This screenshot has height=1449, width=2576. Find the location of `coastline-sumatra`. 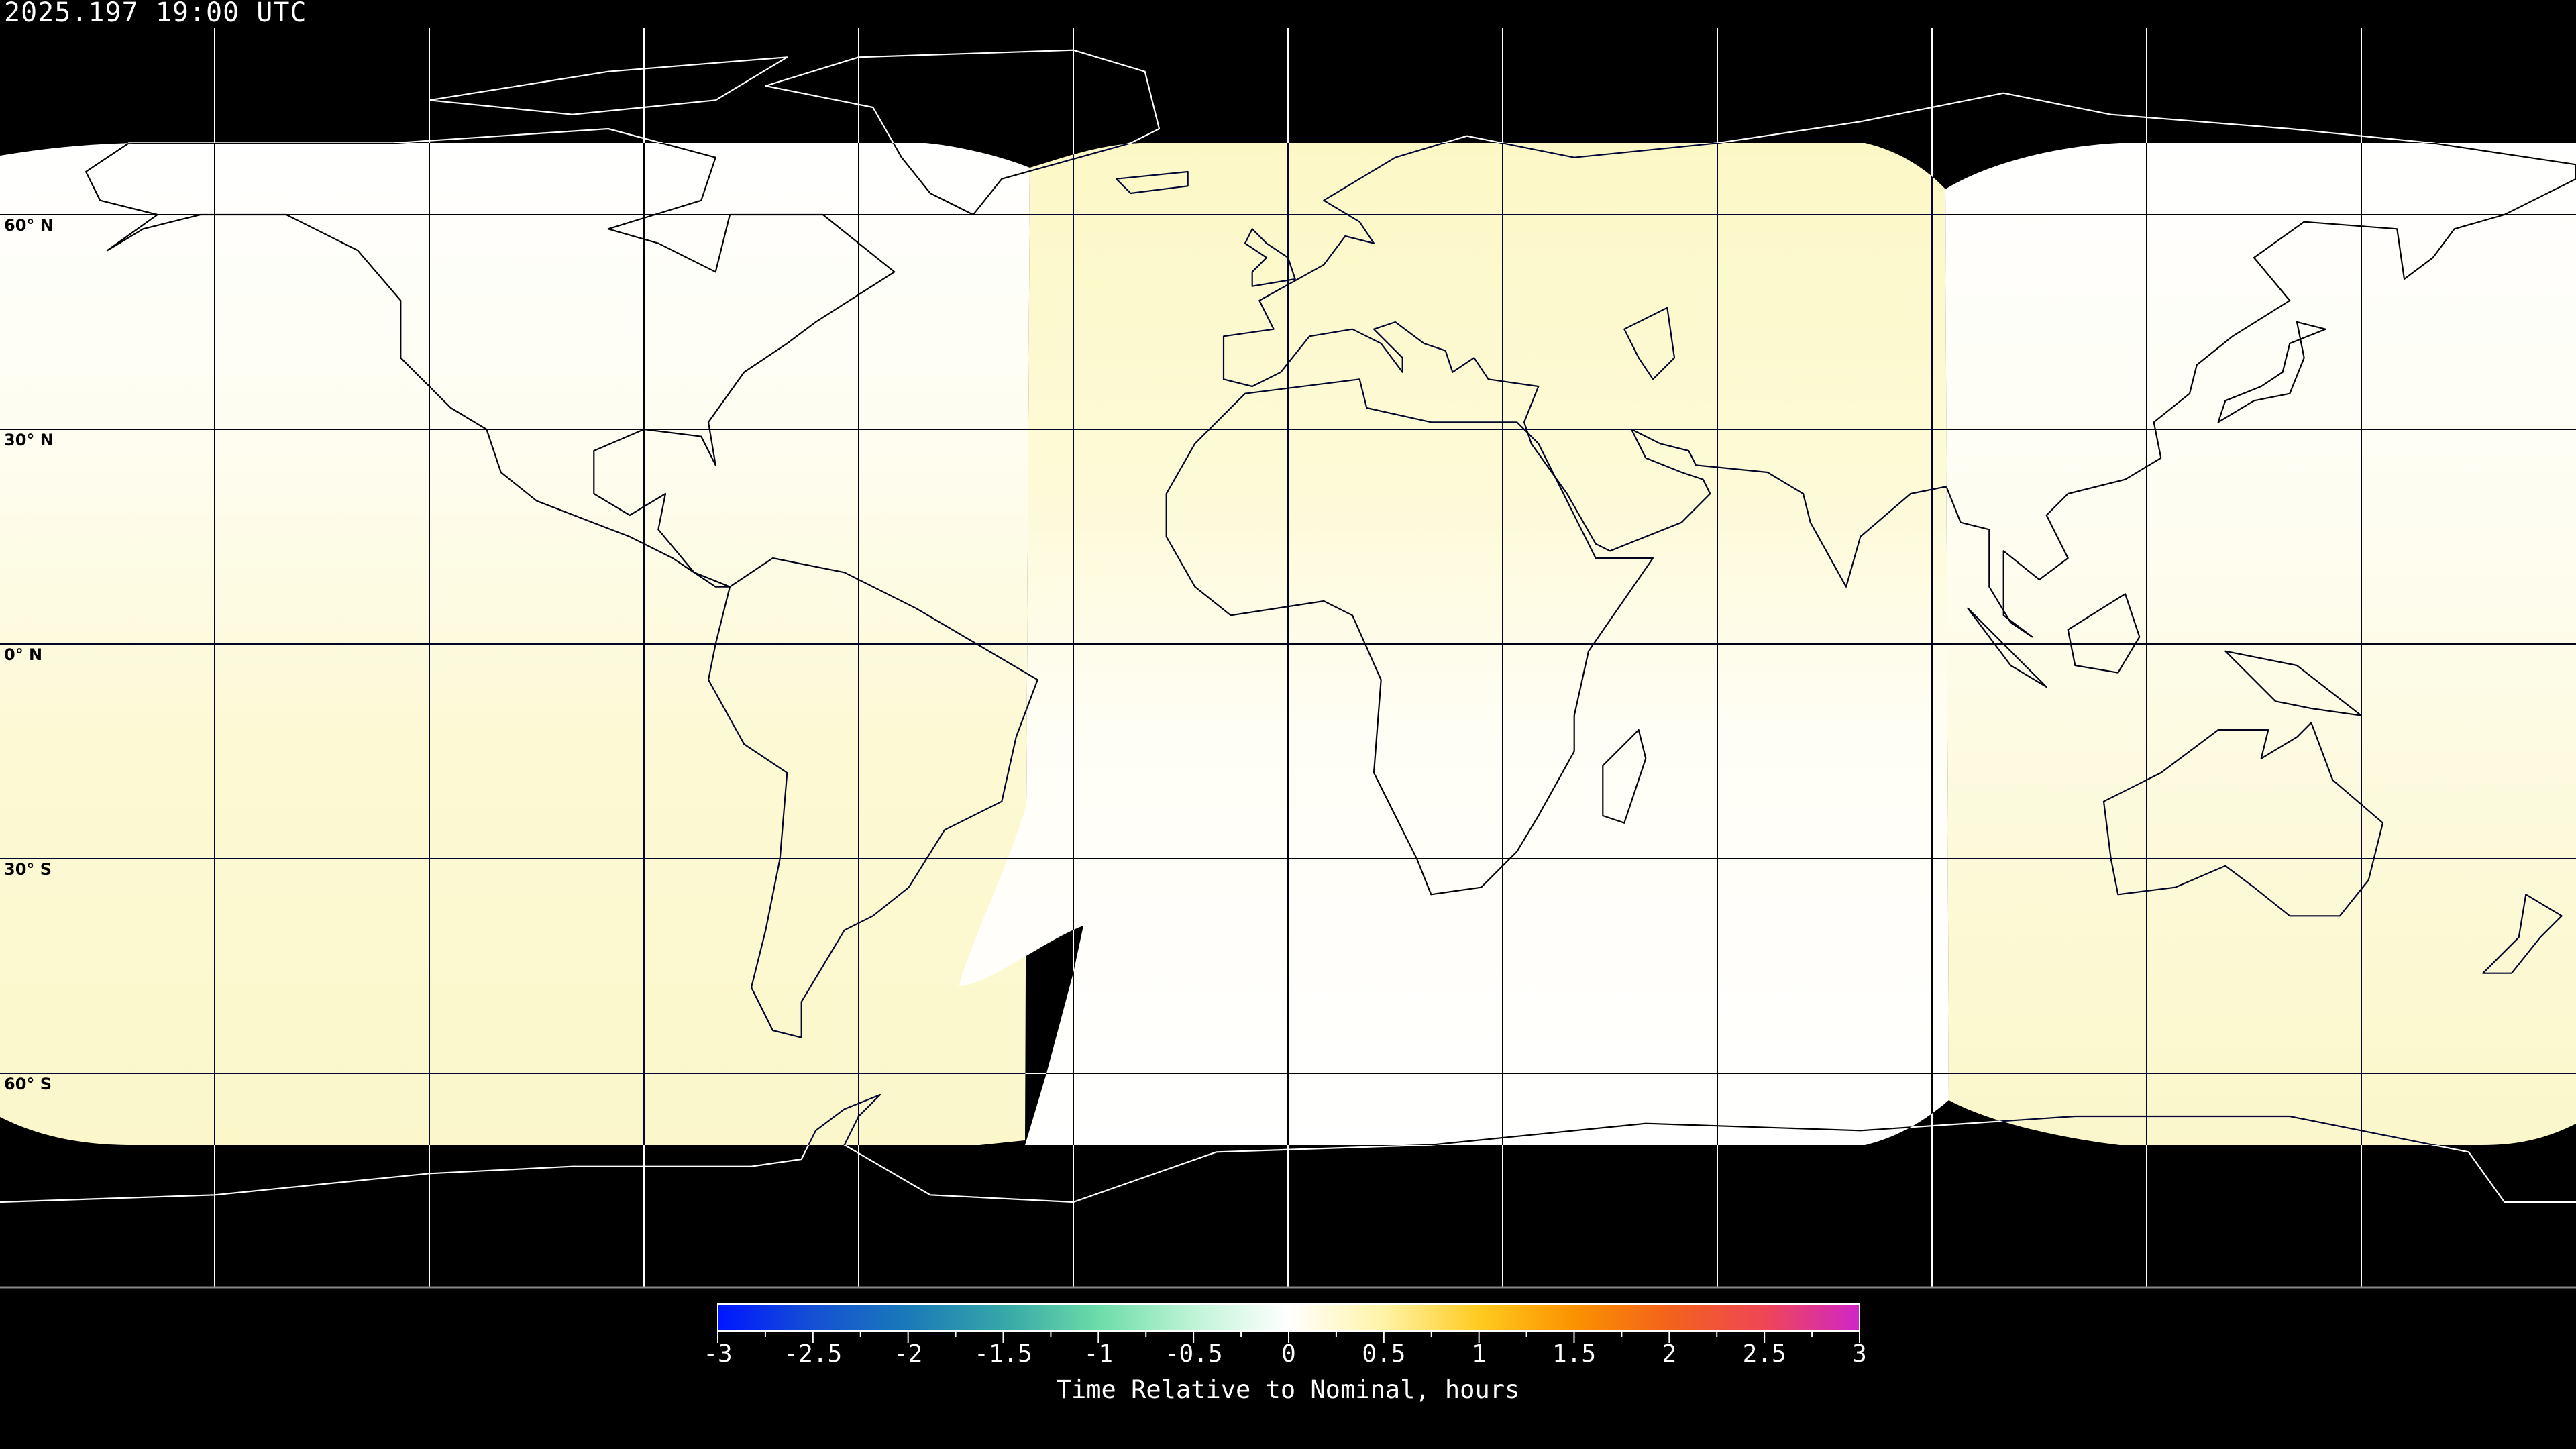

coastline-sumatra is located at coordinates (2007, 647).